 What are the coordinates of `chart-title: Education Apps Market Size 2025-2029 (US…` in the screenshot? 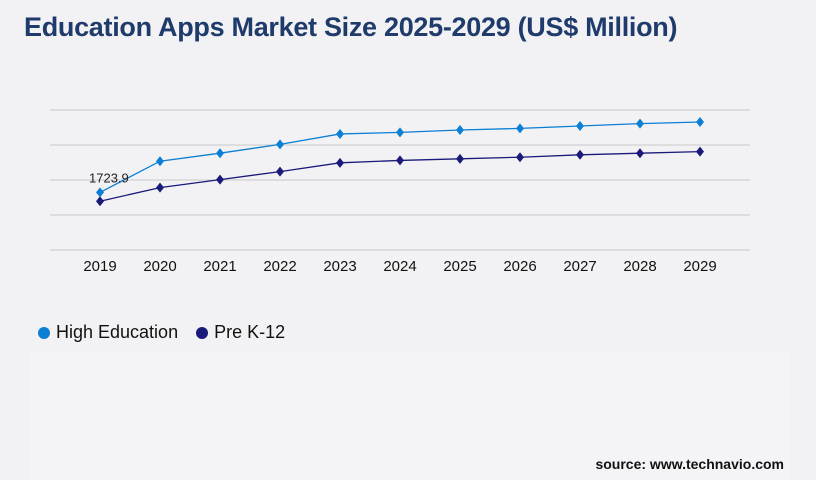 It's located at (351, 27).